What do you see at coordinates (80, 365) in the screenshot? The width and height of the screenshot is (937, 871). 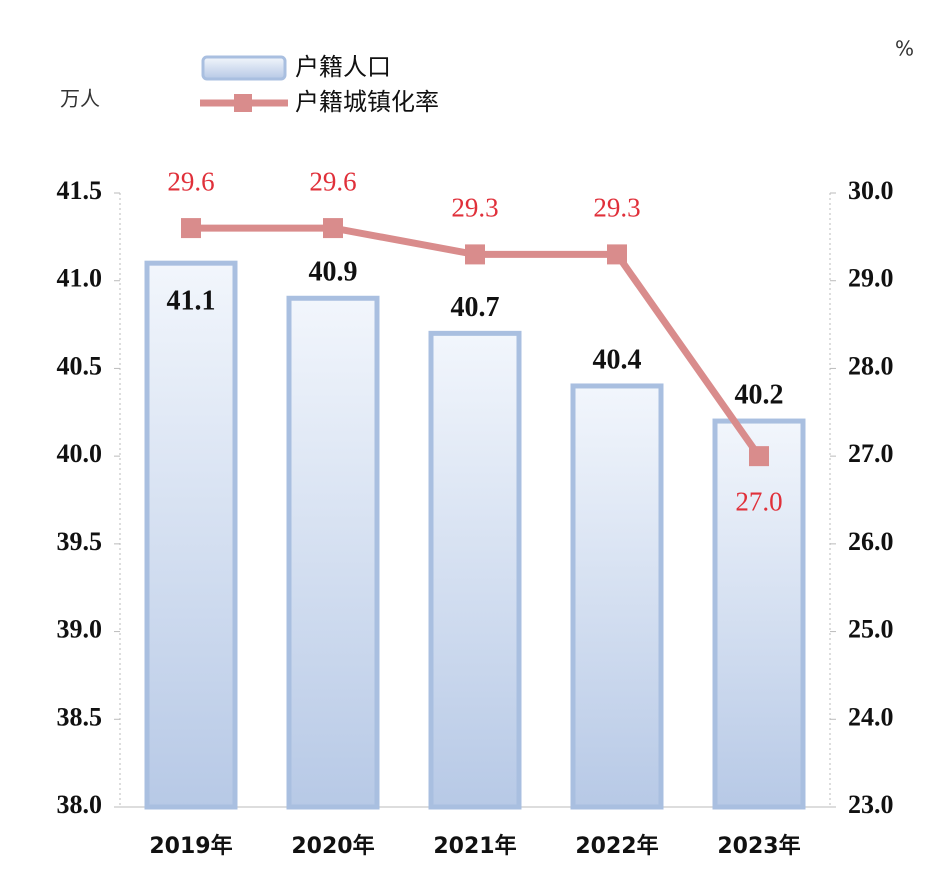 I see `y-tick-label: 40.5` at bounding box center [80, 365].